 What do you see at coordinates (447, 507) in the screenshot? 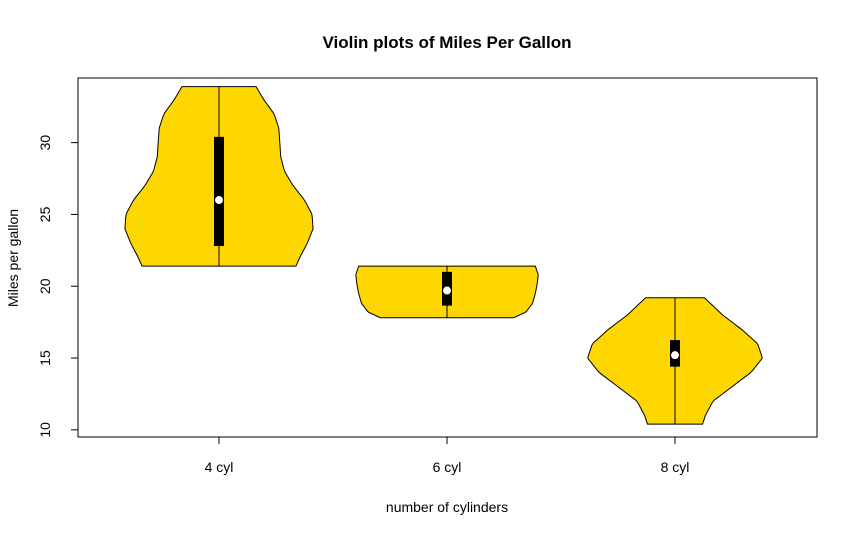
I see `x-axis-label: number of cylinders` at bounding box center [447, 507].